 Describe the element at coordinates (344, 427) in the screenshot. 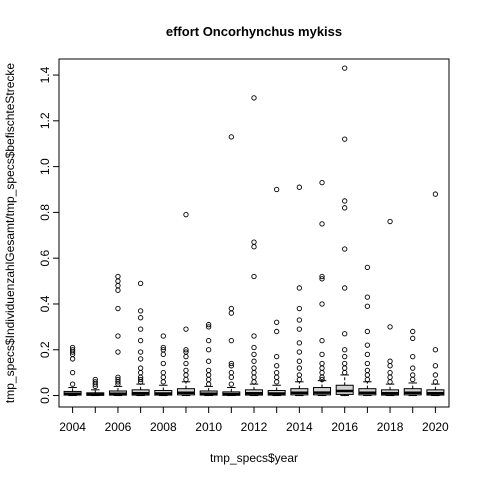

I see `x-tick-label: 2016` at that location.